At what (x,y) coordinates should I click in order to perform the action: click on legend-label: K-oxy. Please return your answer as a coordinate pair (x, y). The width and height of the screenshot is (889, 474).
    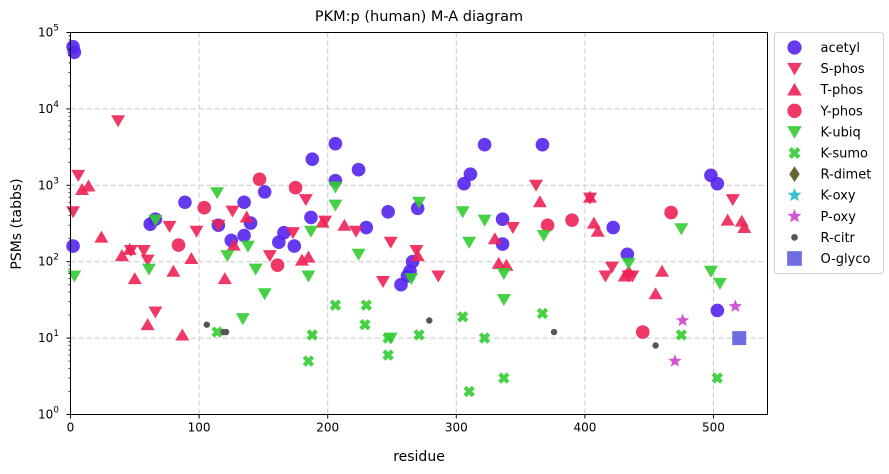
    Looking at the image, I should click on (838, 196).